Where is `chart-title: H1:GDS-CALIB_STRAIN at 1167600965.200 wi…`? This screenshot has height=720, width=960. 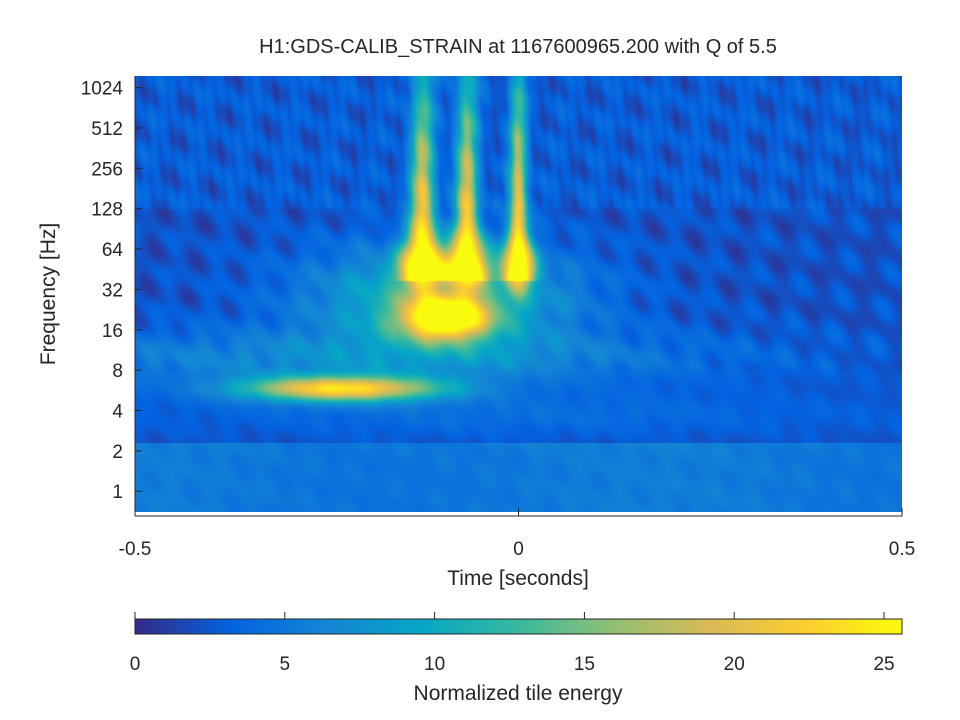 chart-title: H1:GDS-CALIB_STRAIN at 1167600965.200 wi… is located at coordinates (518, 47).